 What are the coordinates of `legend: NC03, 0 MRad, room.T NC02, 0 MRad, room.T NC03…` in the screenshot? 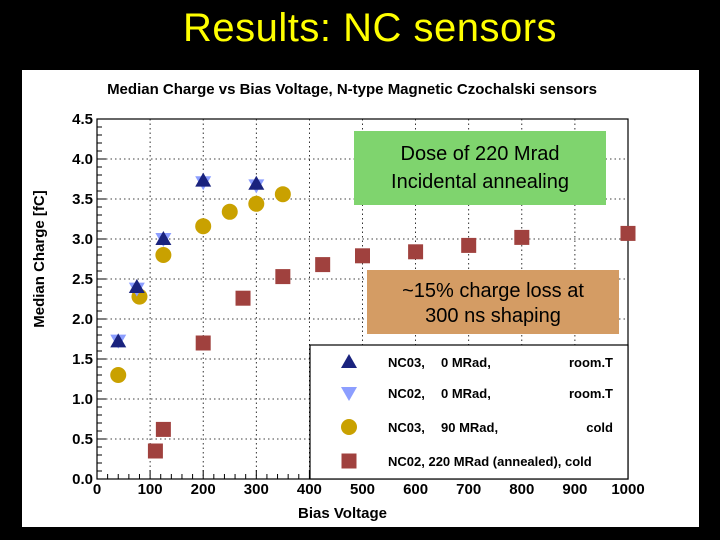 It's located at (469, 412).